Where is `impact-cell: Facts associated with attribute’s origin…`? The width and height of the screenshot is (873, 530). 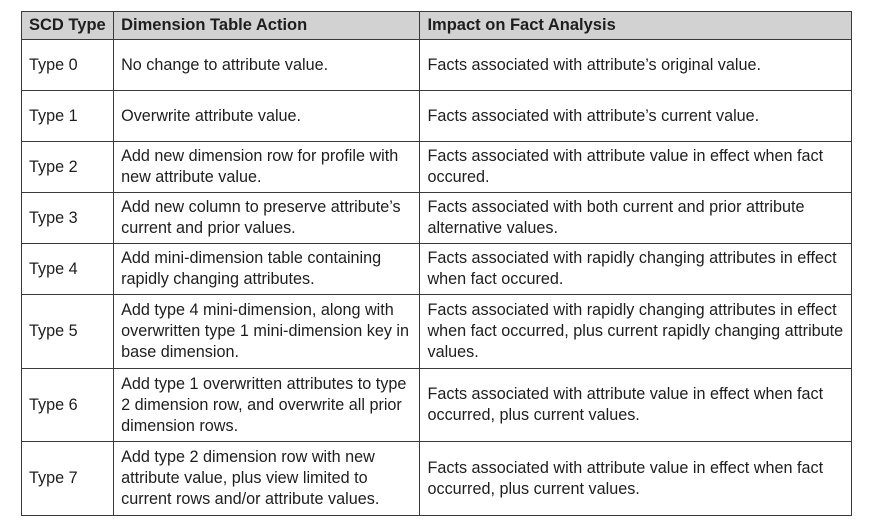
impact-cell: Facts associated with attribute’s origin… is located at coordinates (635, 65).